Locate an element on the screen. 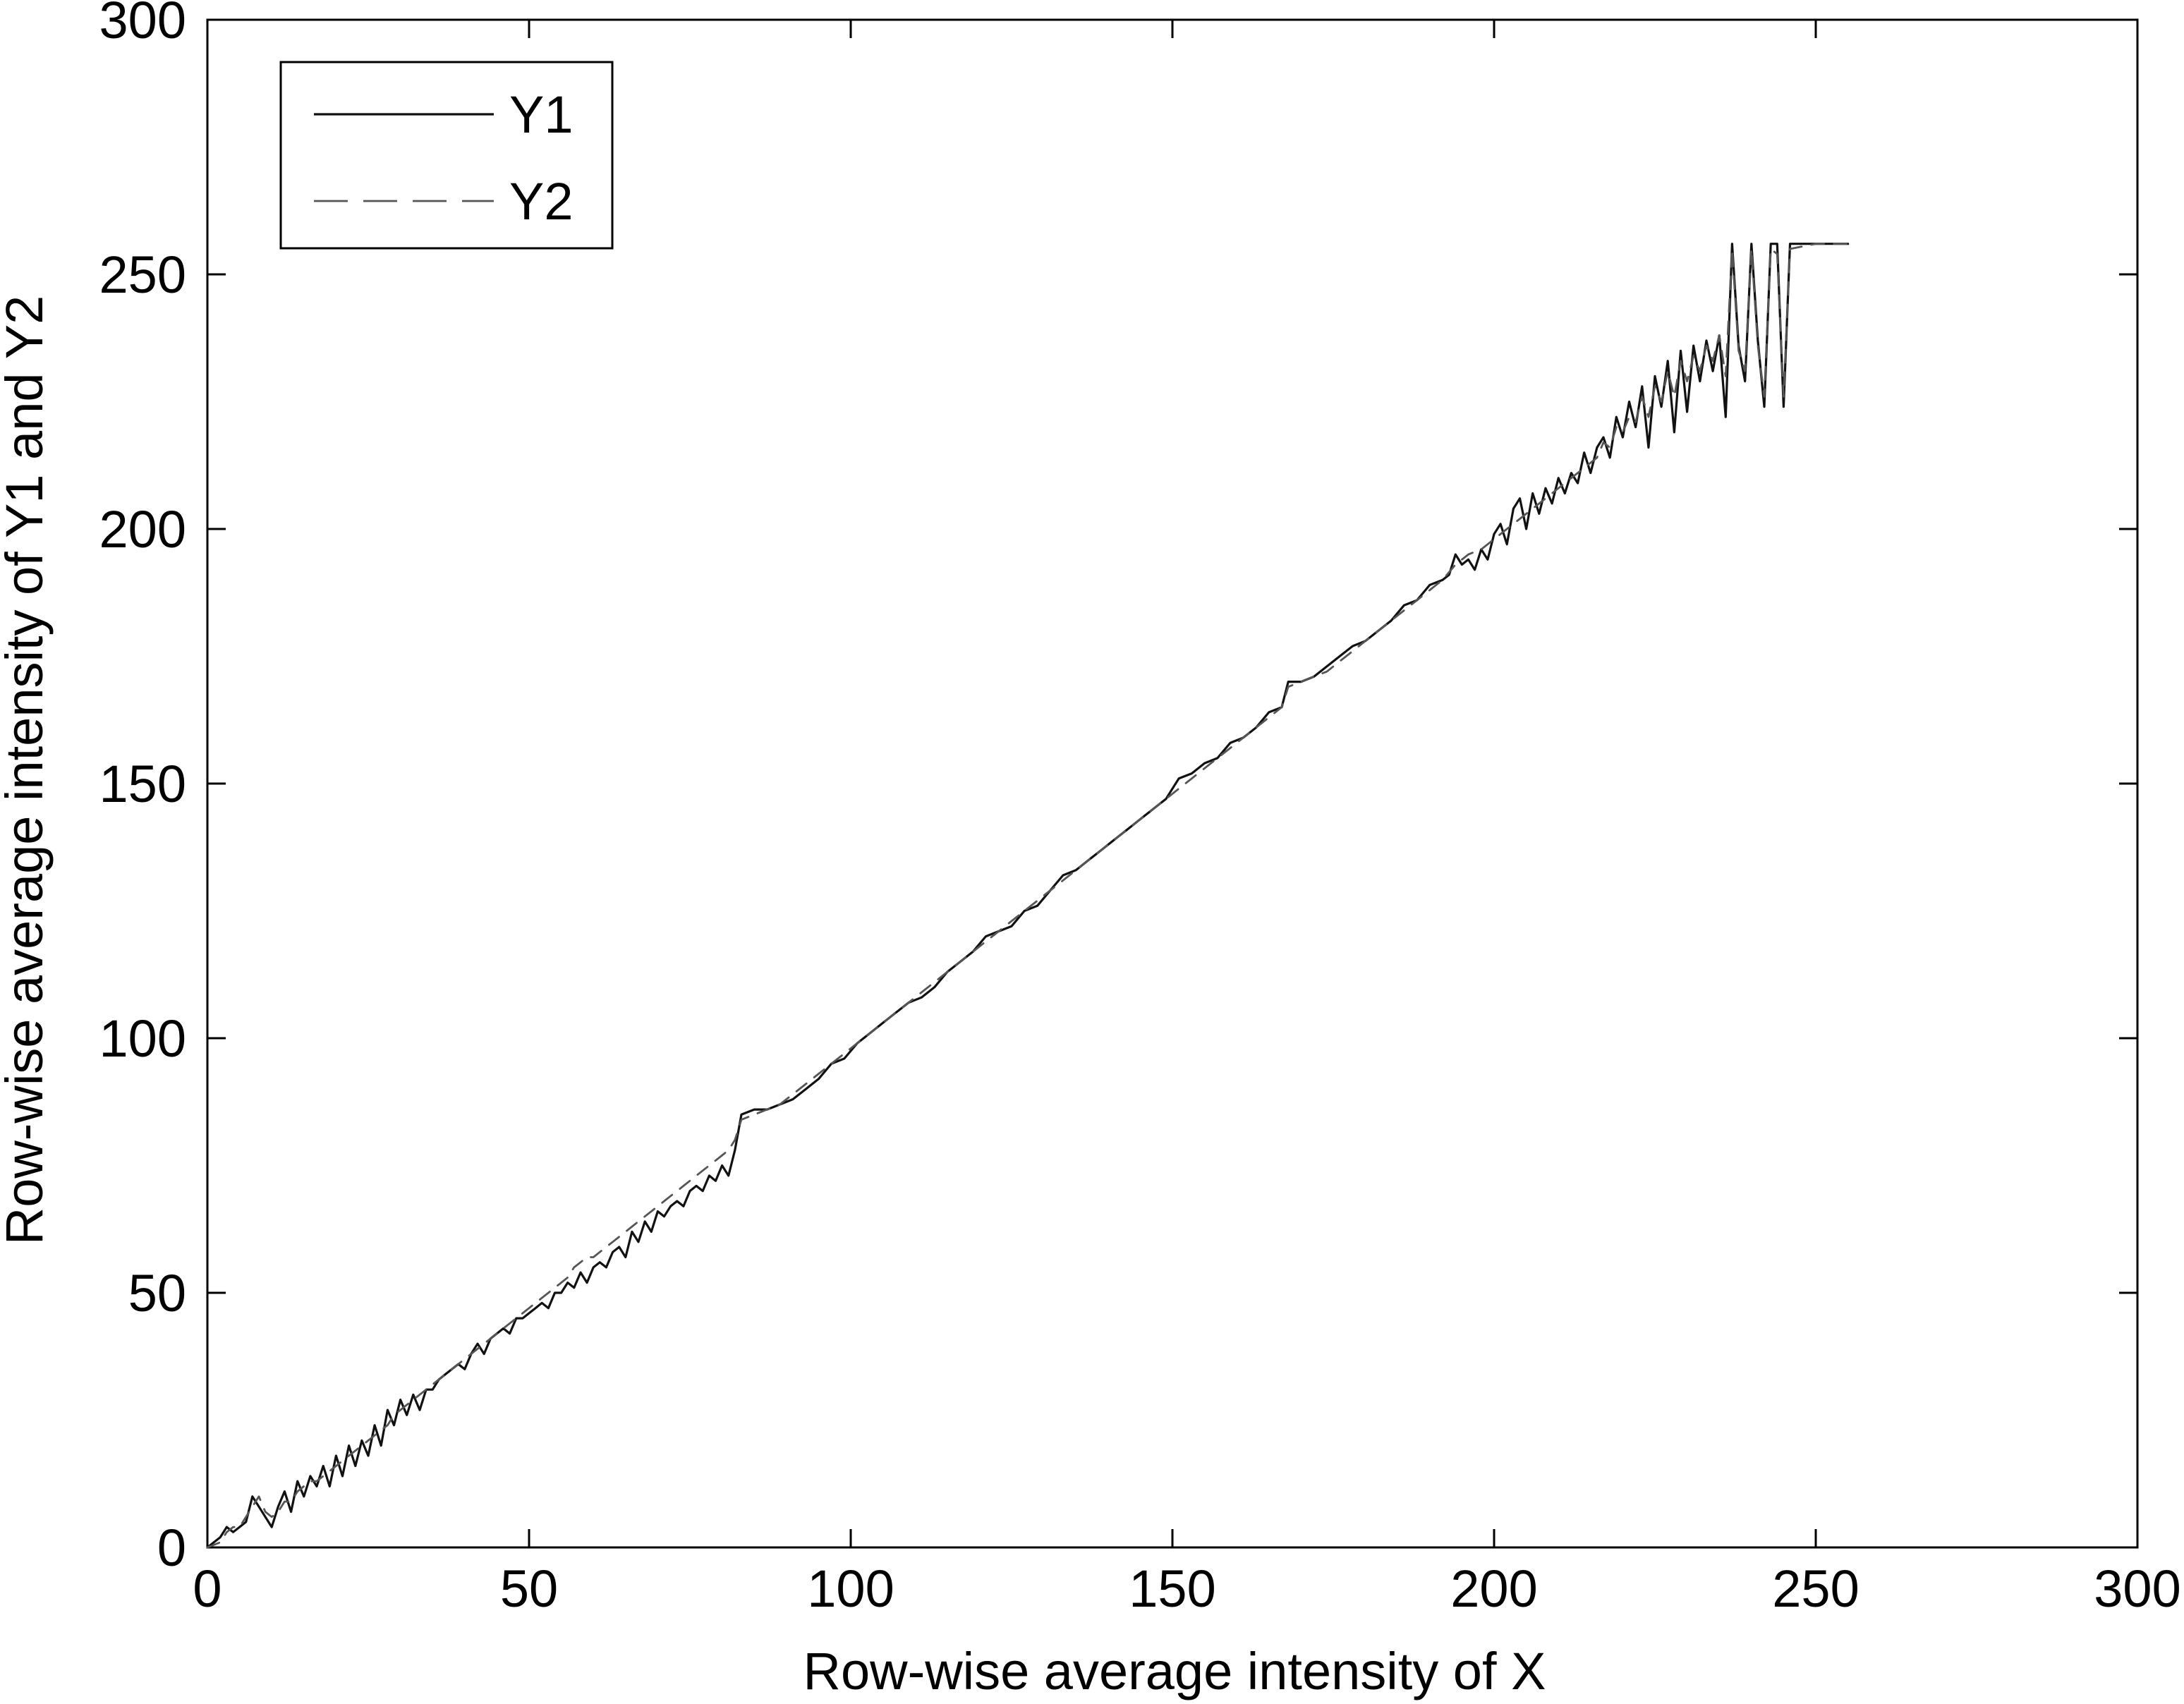 Image resolution: width=2184 pixels, height=1704 pixels. legend-box is located at coordinates (447, 155).